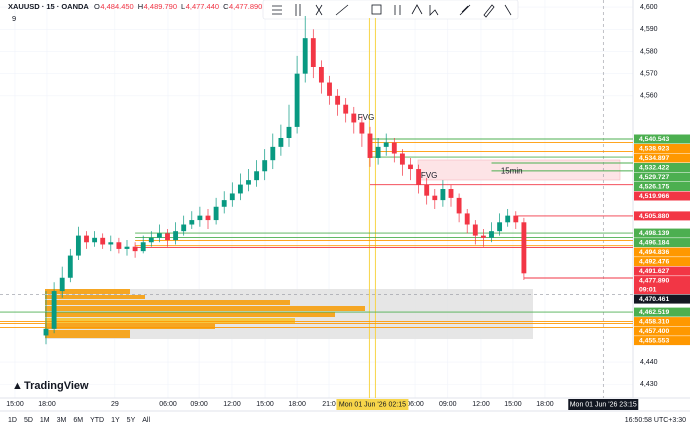 This screenshot has width=690, height=428. Describe the element at coordinates (62, 420) in the screenshot. I see `range-button: 3M` at that location.